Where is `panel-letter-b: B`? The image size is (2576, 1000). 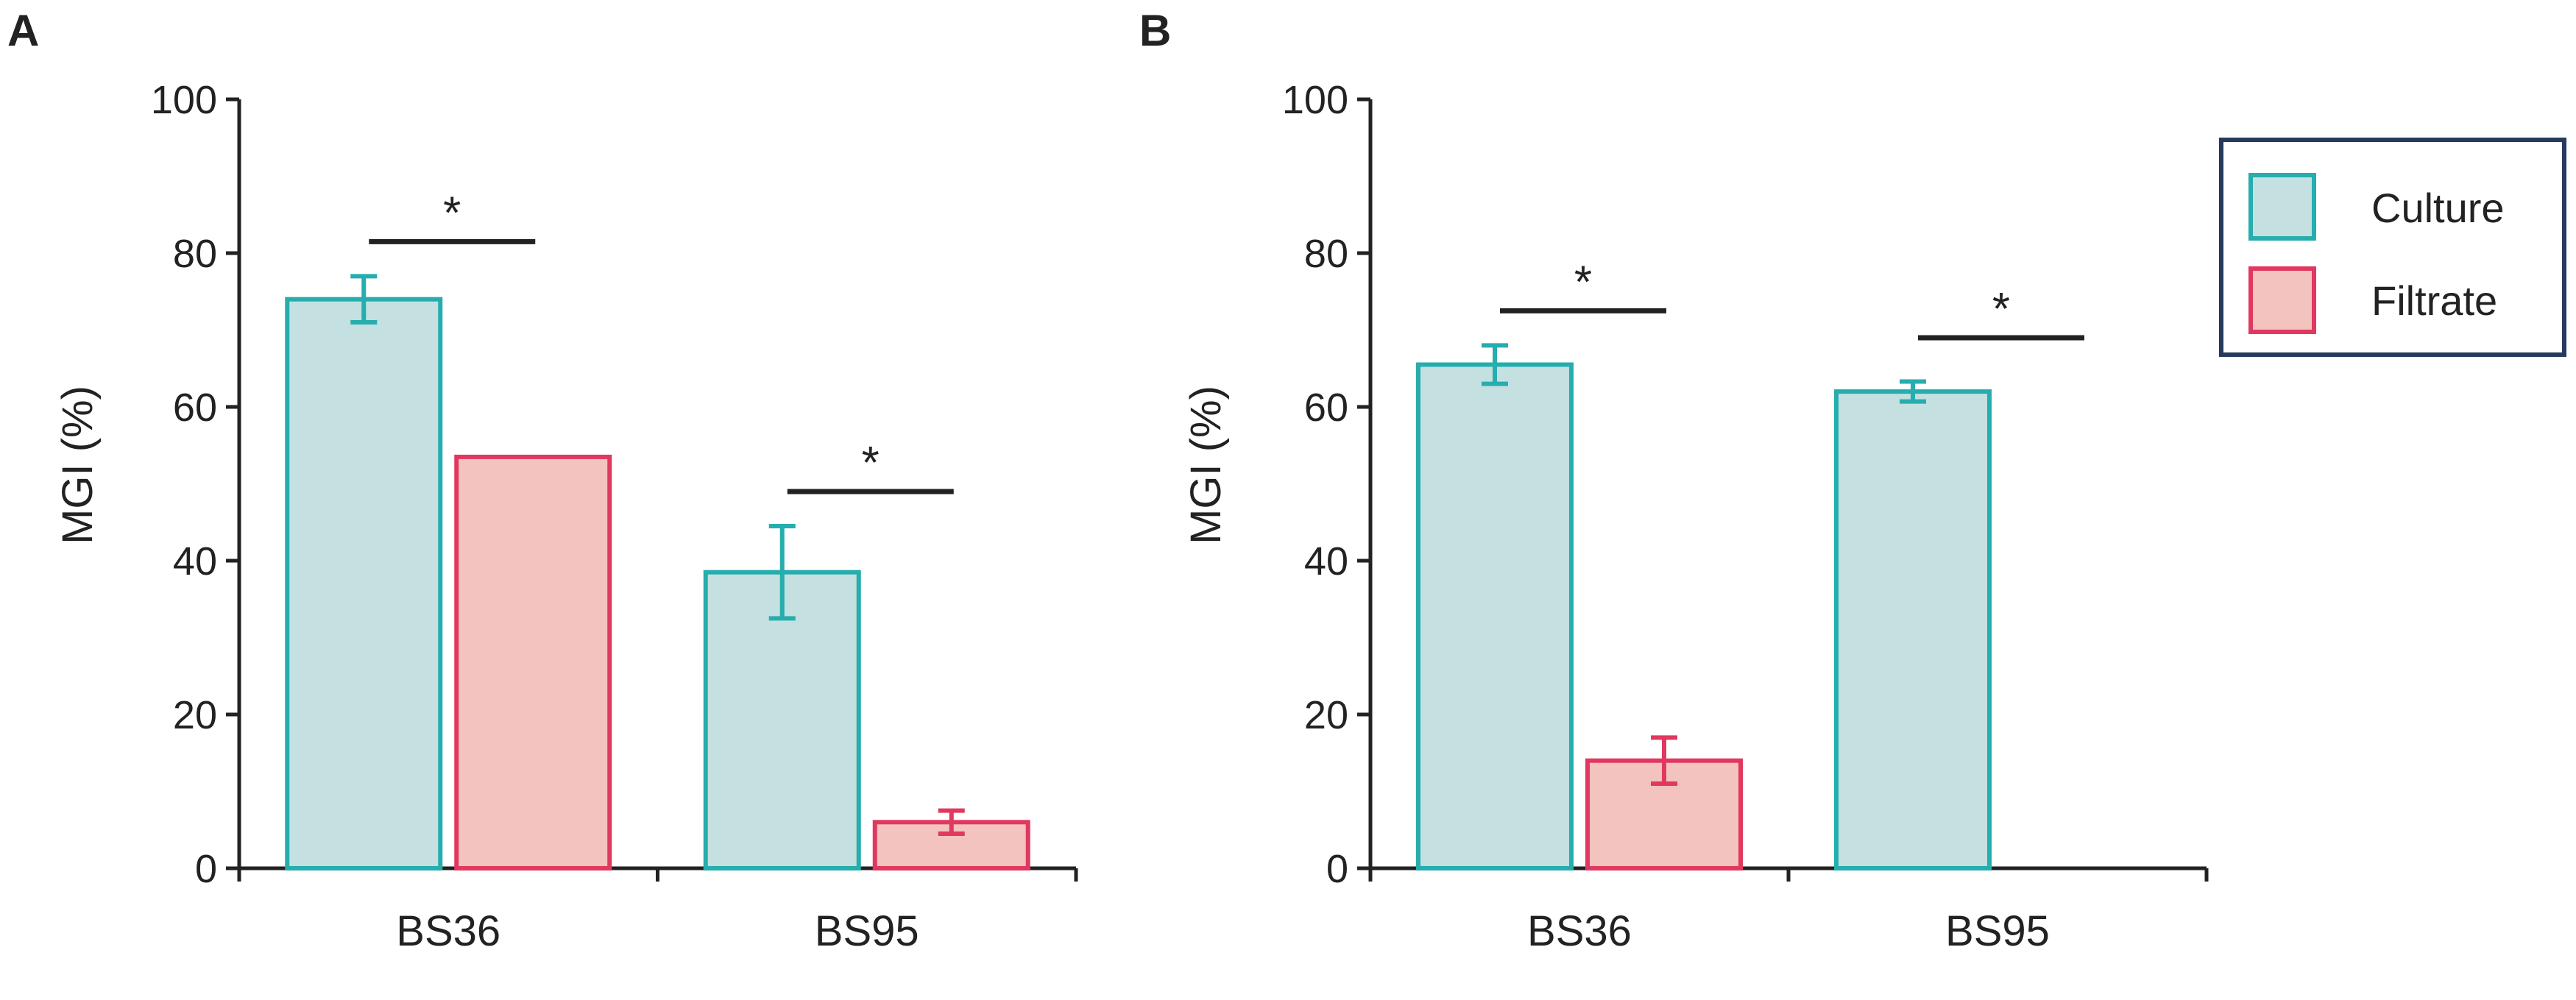
panel-letter-b: B is located at coordinates (1155, 30).